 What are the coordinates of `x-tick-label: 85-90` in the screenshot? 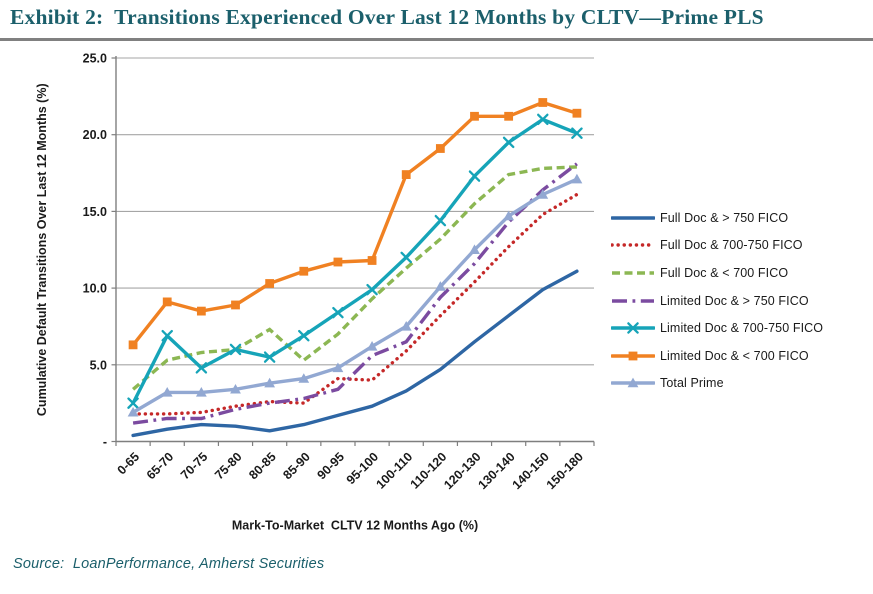 It's located at (296, 466).